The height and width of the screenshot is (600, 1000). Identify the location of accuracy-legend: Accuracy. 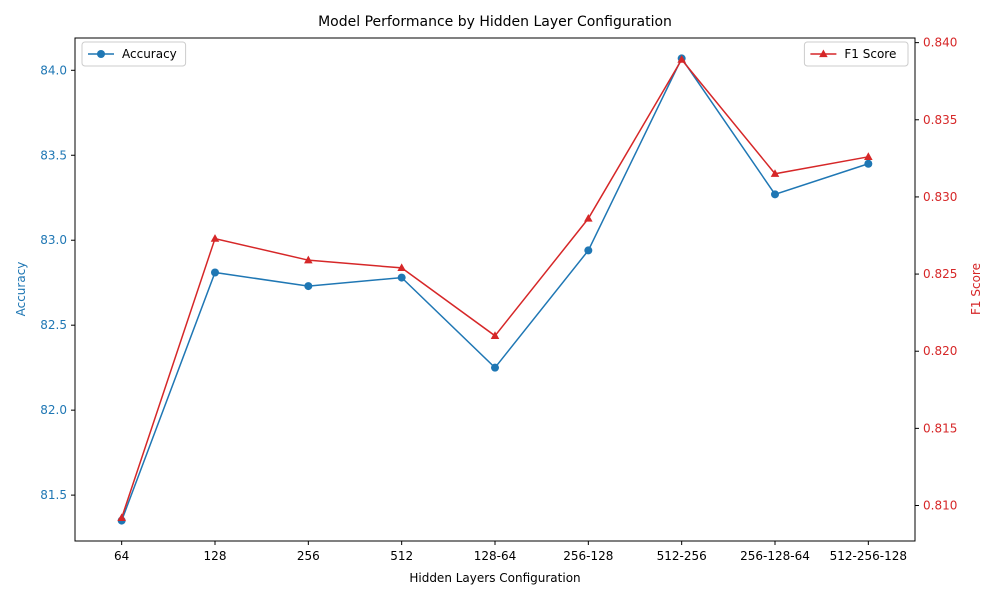
(134, 54).